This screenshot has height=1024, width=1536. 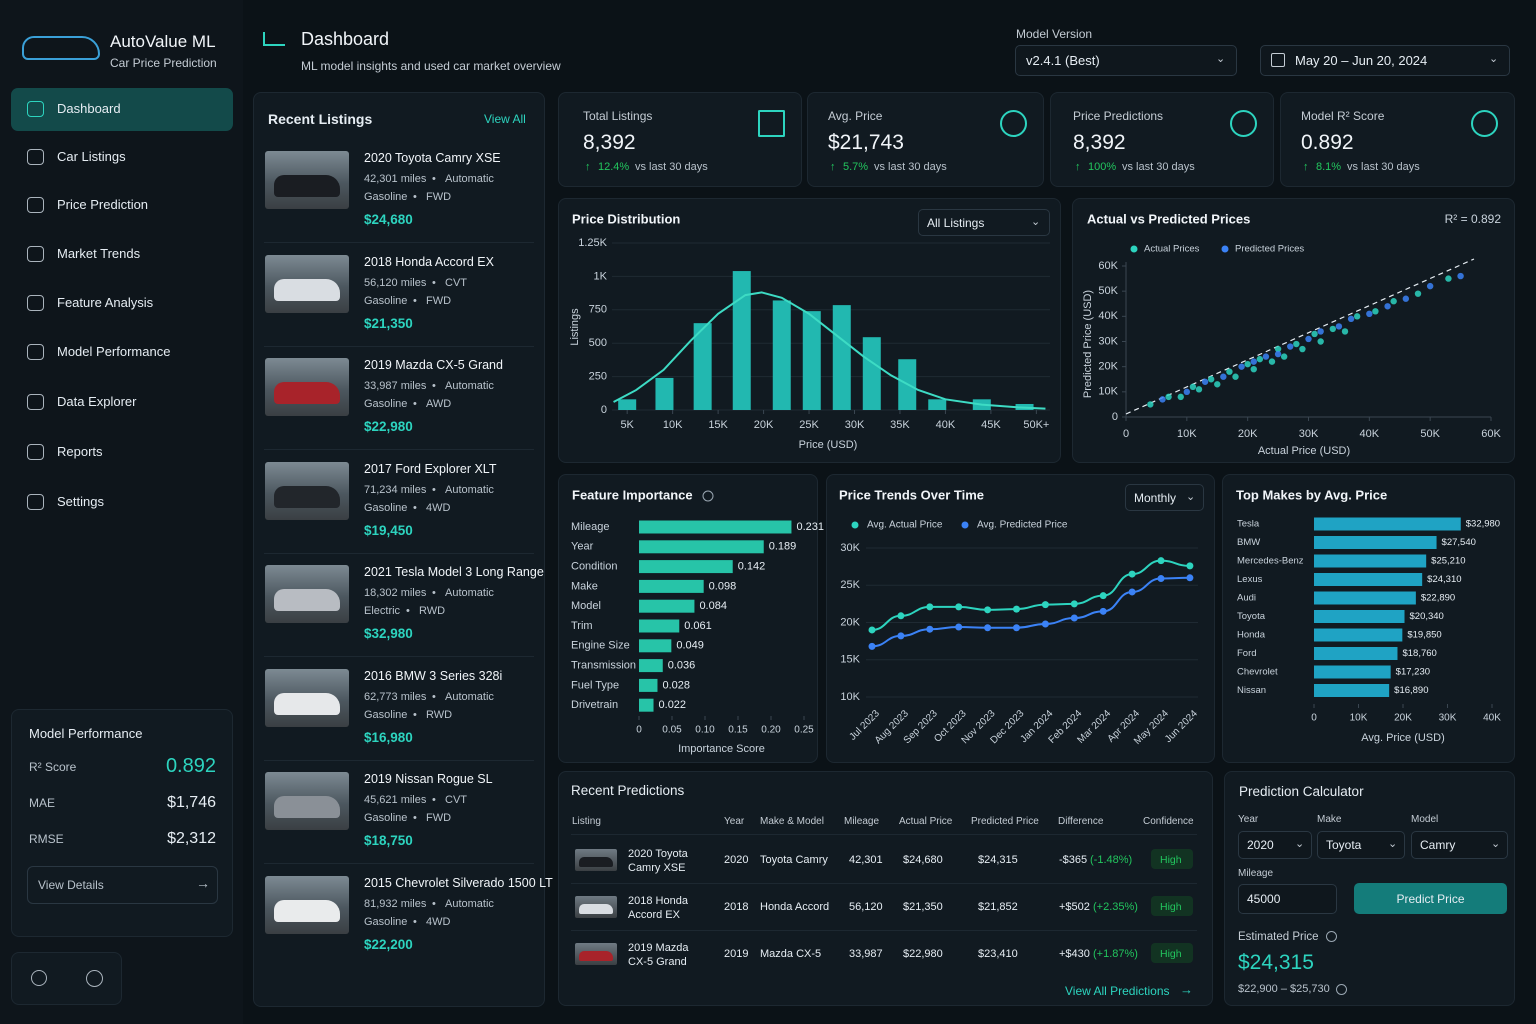 I want to click on kpi-change: 12.4%, so click(x=614, y=167).